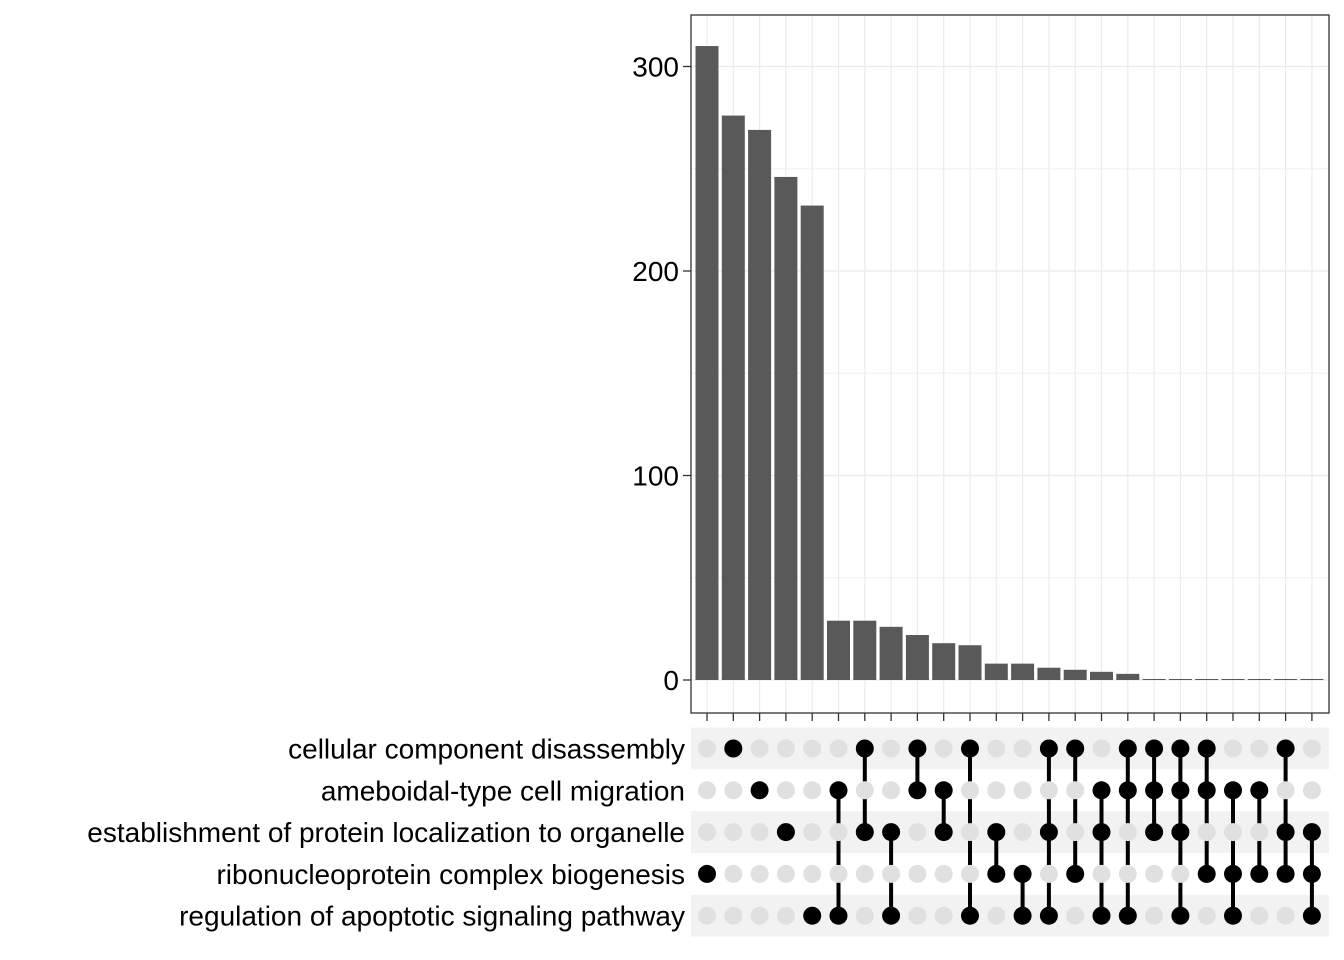  Describe the element at coordinates (486, 749) in the screenshot. I see `set-label: cellular component disassembly` at that location.